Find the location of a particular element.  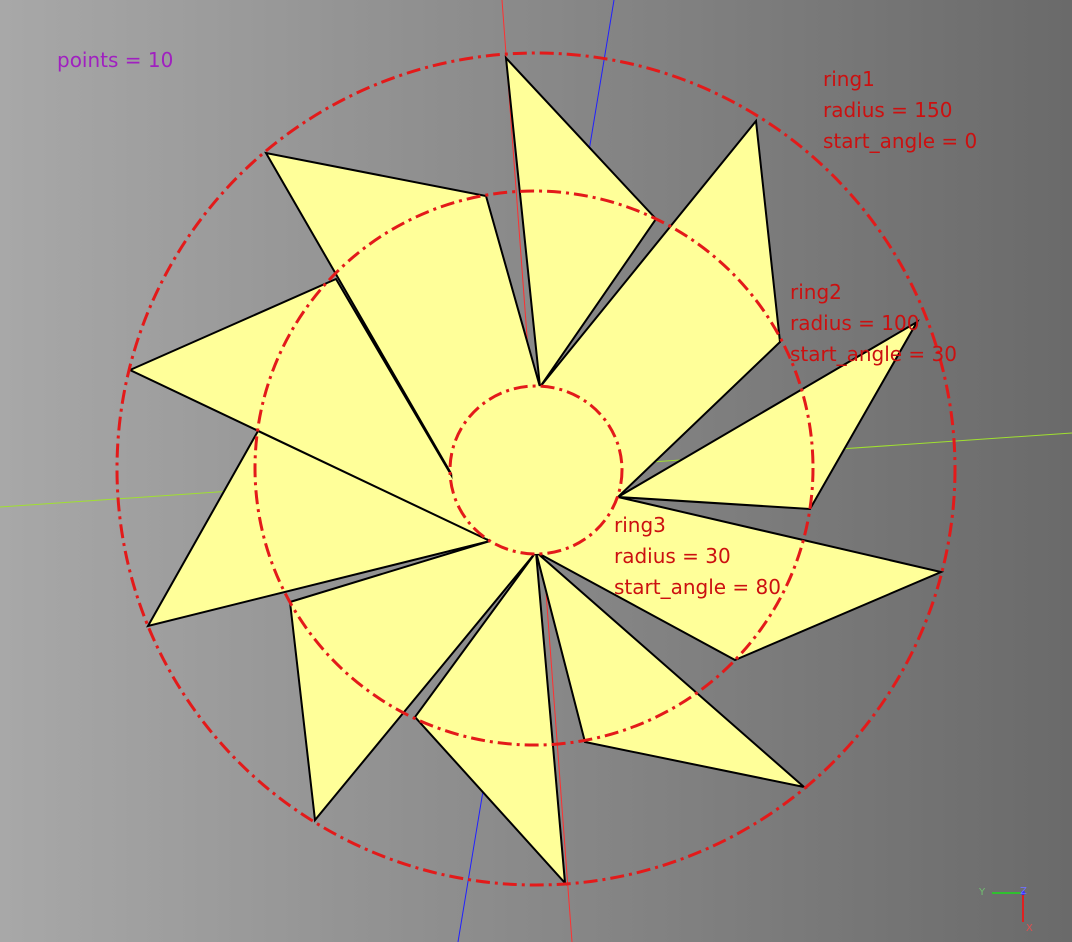

ring1-radius: radius = 150 is located at coordinates (888, 110).